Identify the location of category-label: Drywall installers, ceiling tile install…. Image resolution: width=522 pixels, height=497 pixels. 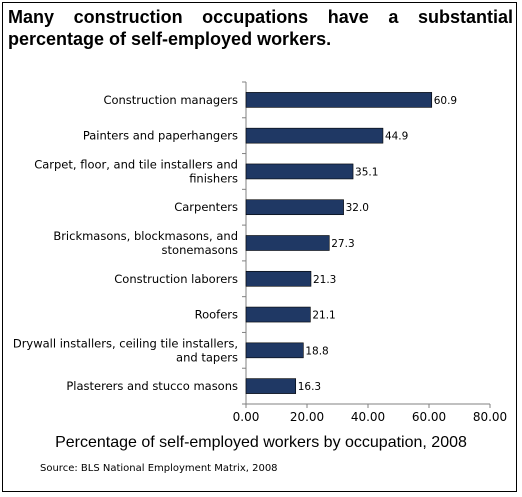
(125, 350).